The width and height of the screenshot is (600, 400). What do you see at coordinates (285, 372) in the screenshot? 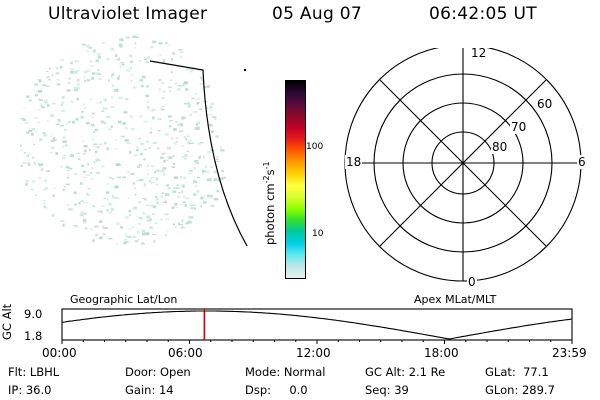
I see `mode-field: Mode: Normal` at bounding box center [285, 372].